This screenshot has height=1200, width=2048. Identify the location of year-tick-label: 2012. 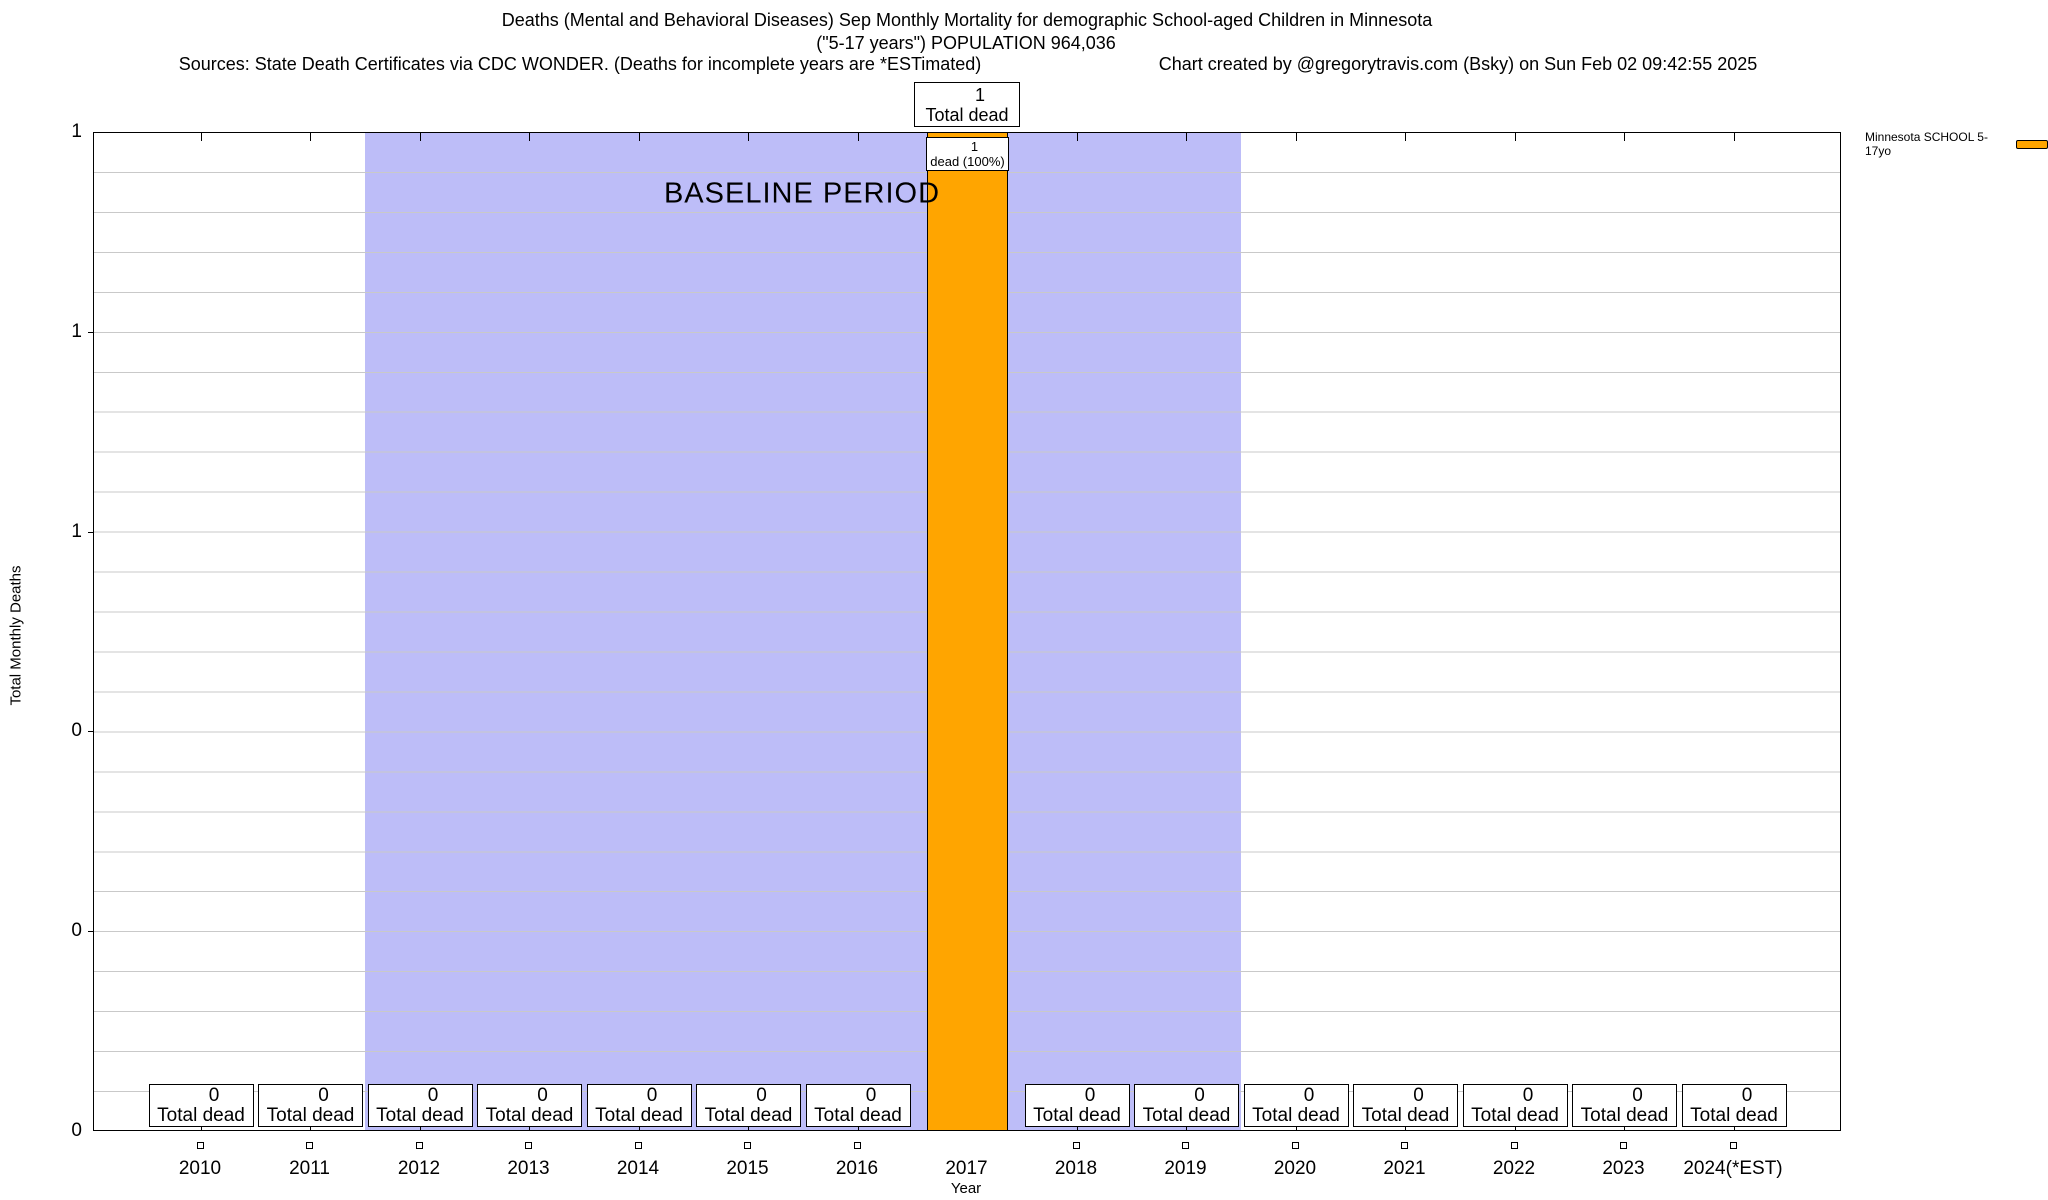
(419, 1168).